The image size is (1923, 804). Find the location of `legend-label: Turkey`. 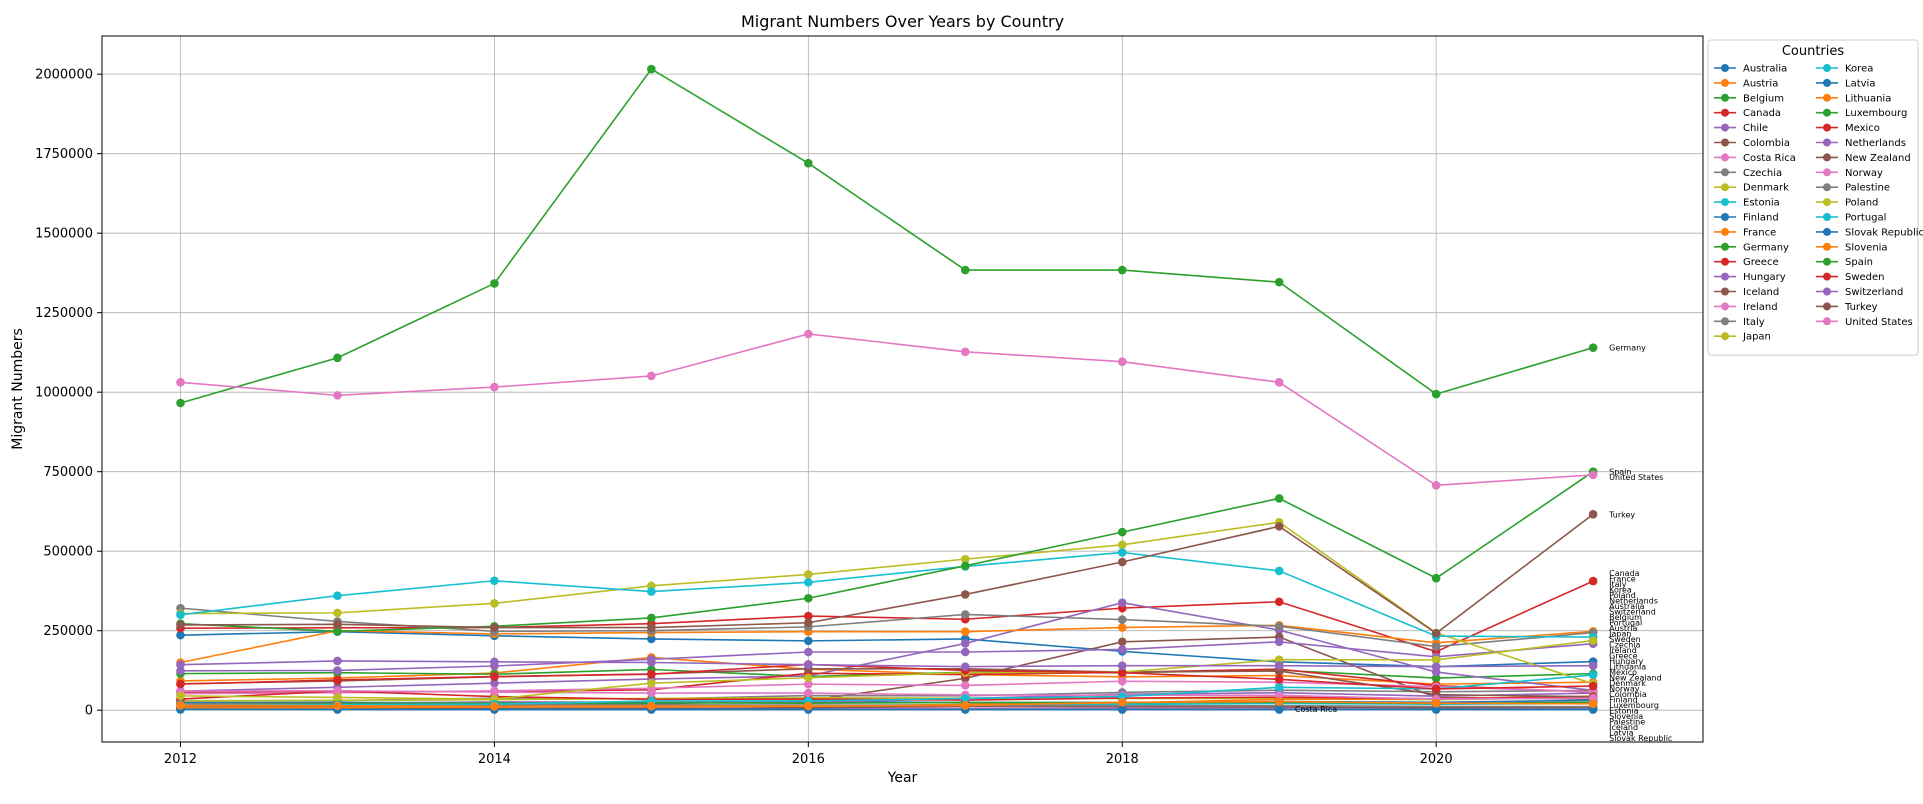

legend-label: Turkey is located at coordinates (1861, 307).